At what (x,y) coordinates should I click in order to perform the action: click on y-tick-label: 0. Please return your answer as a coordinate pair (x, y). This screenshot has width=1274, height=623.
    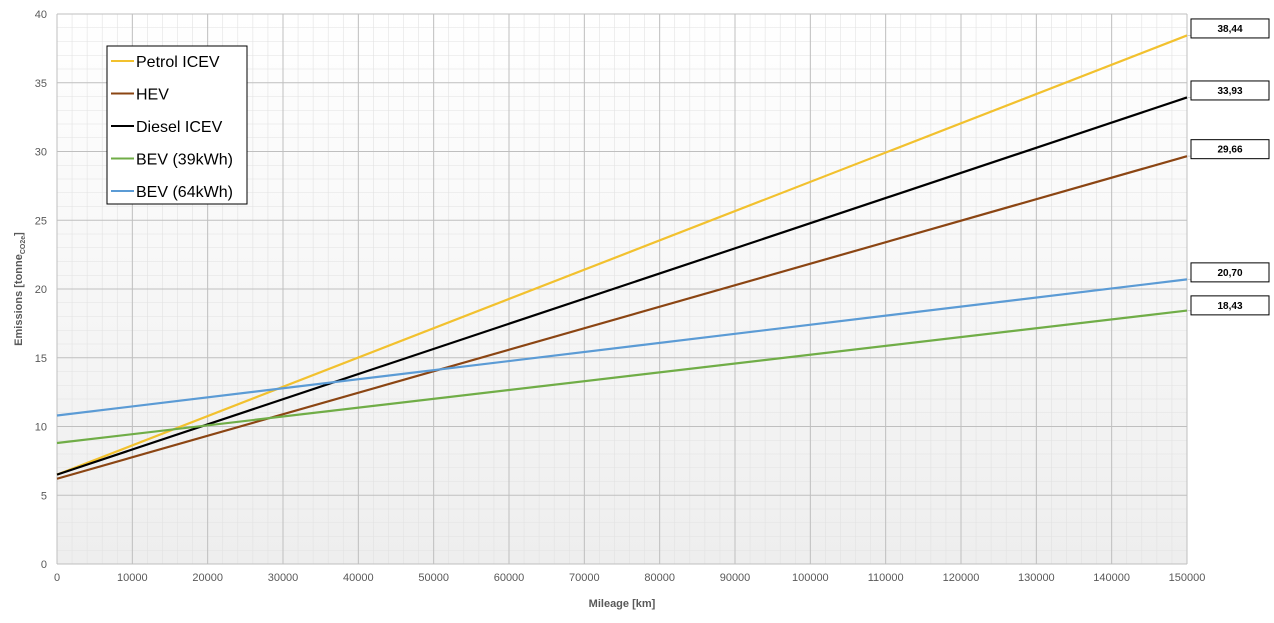
    Looking at the image, I should click on (44, 565).